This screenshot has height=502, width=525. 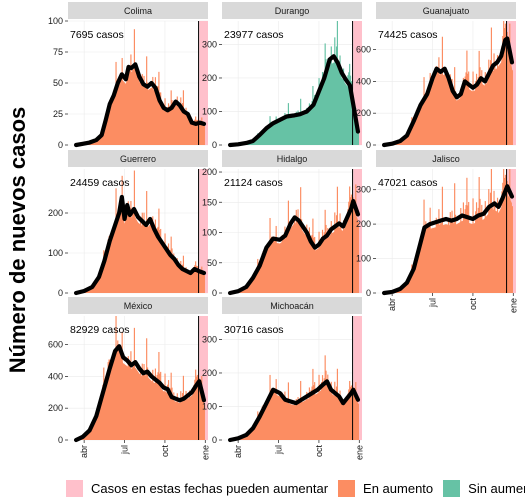 I want to click on legend-swatch-no-increase, so click(x=452, y=488).